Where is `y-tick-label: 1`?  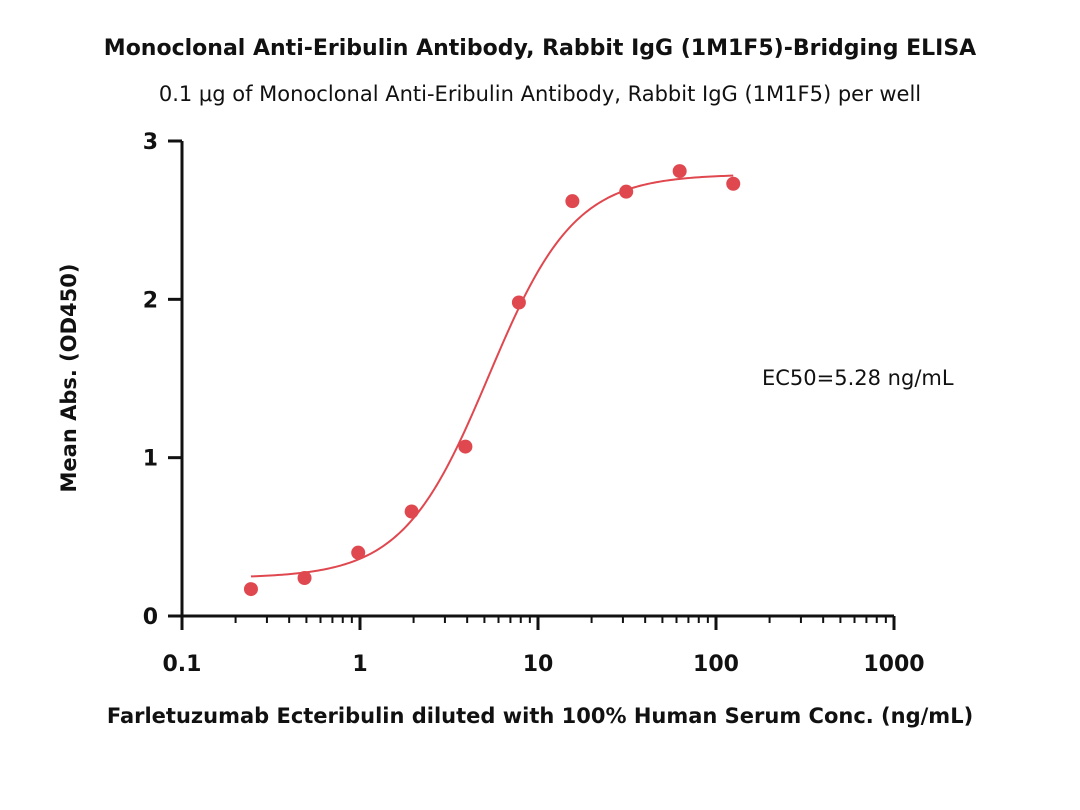 y-tick-label: 1 is located at coordinates (150, 459).